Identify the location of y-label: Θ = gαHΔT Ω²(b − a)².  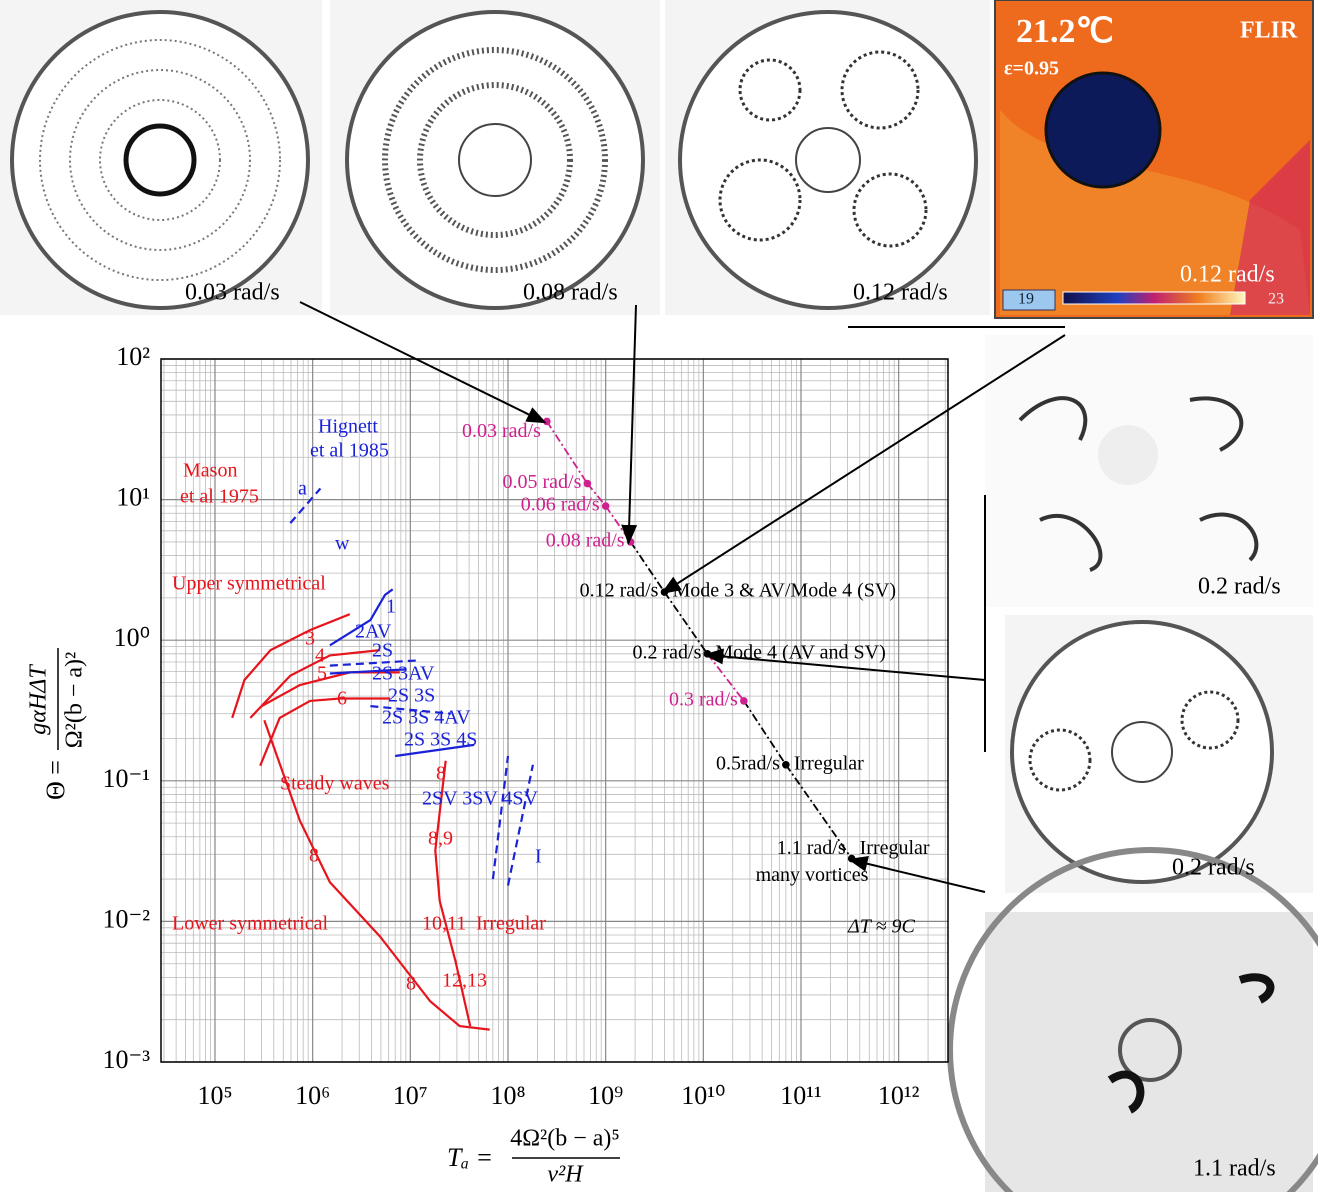
(57, 724).